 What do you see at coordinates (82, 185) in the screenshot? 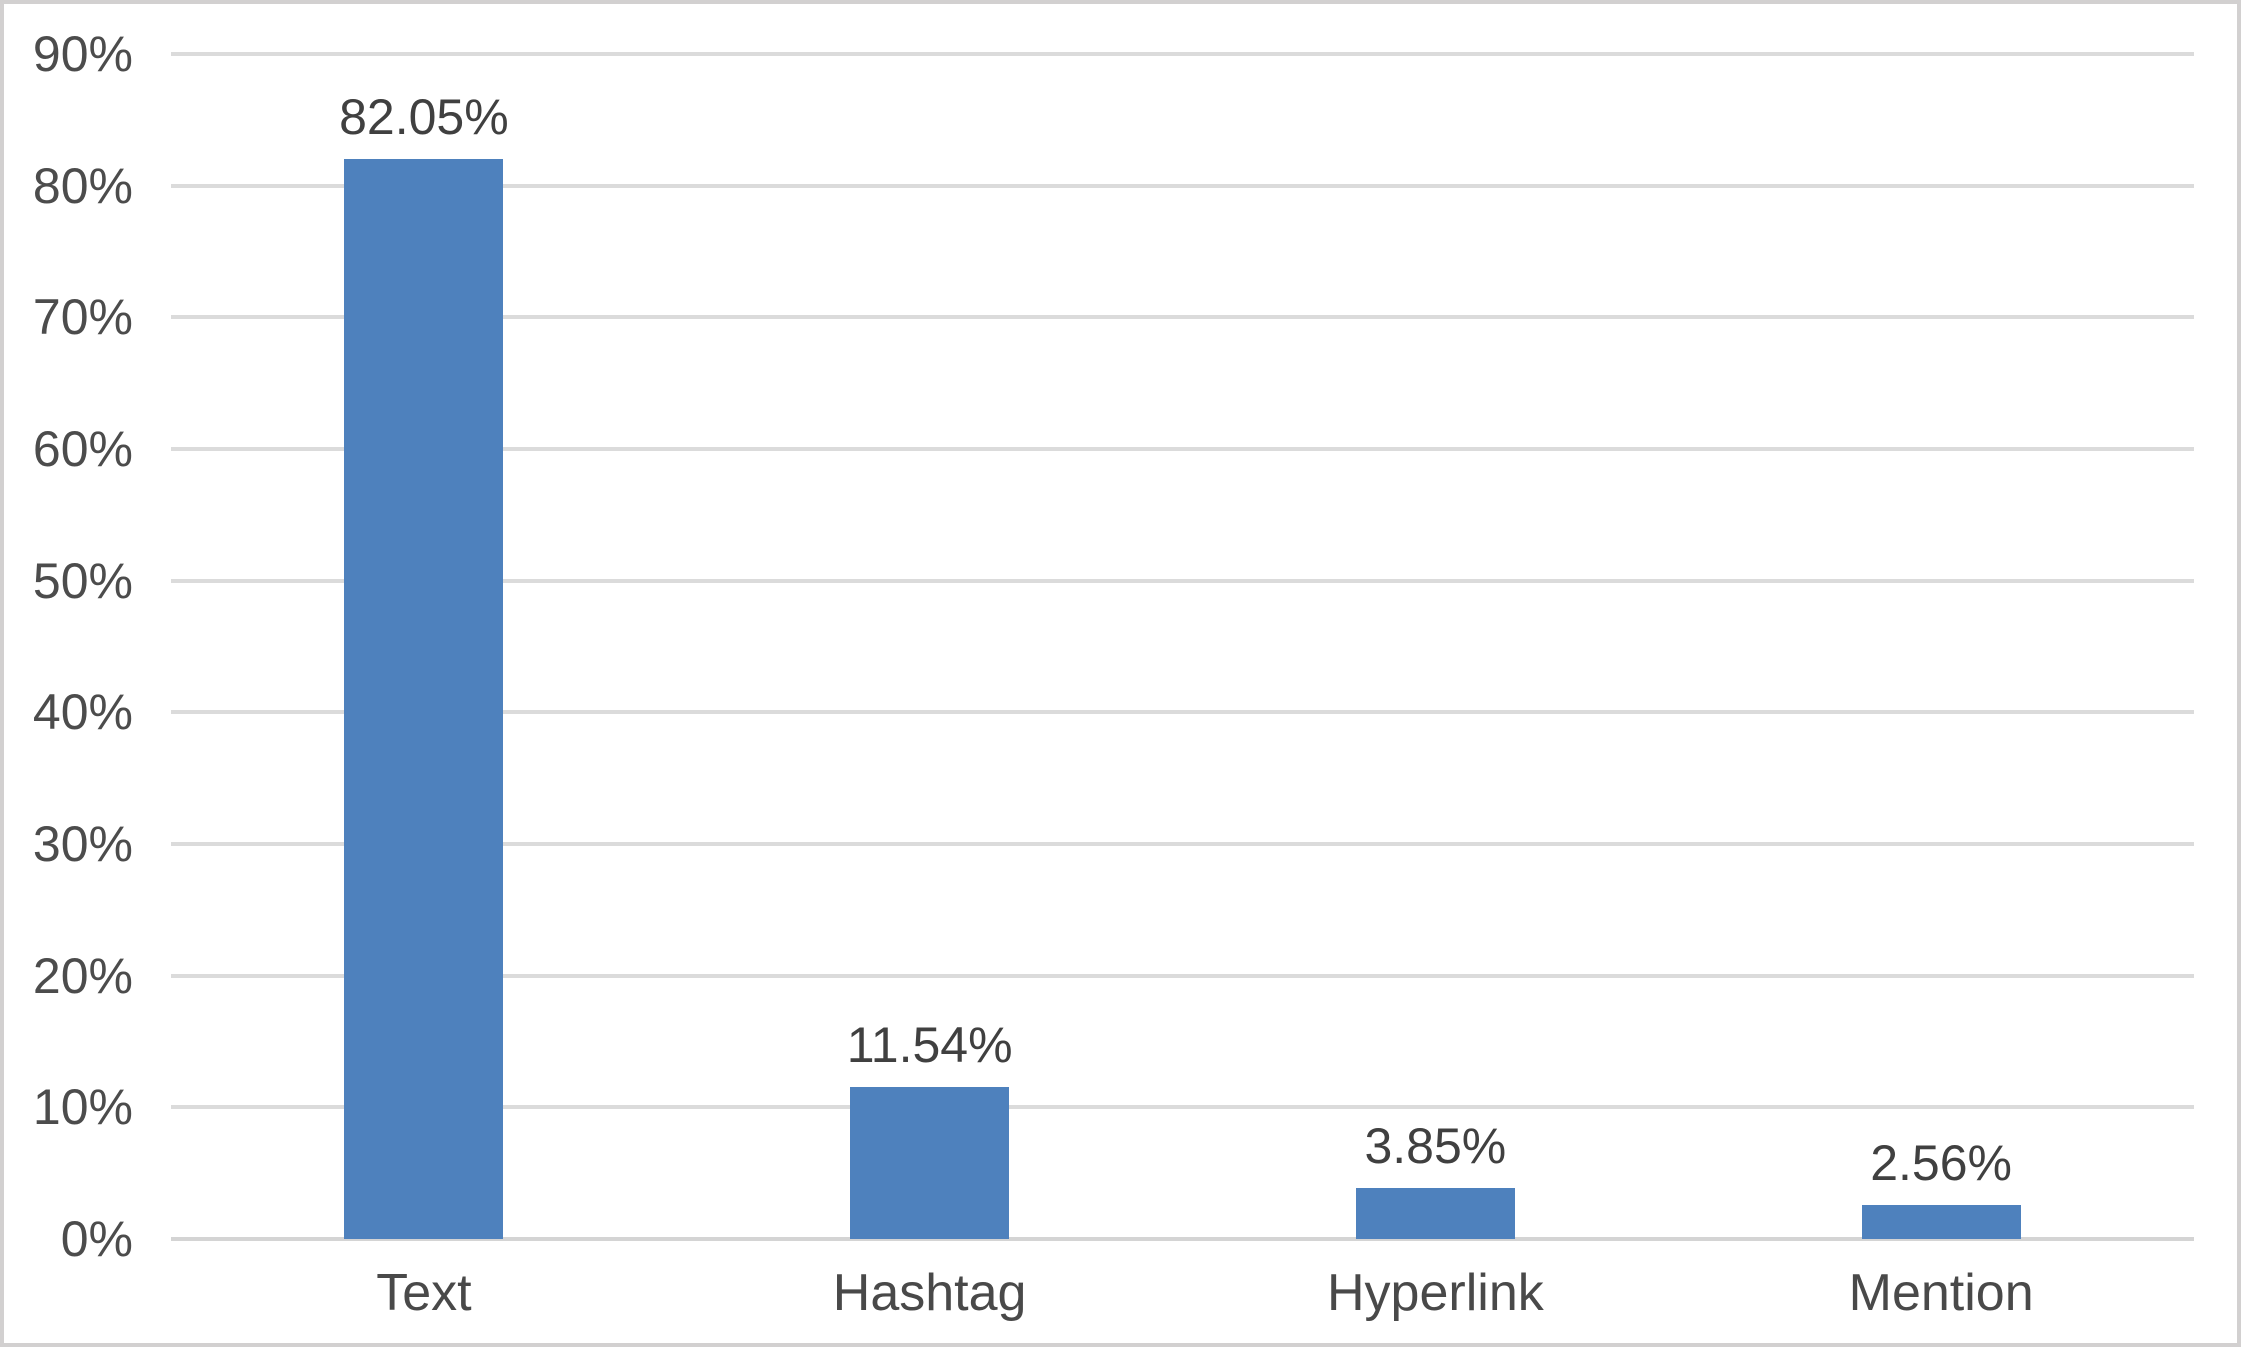
I see `y-tick-label: 80%` at bounding box center [82, 185].